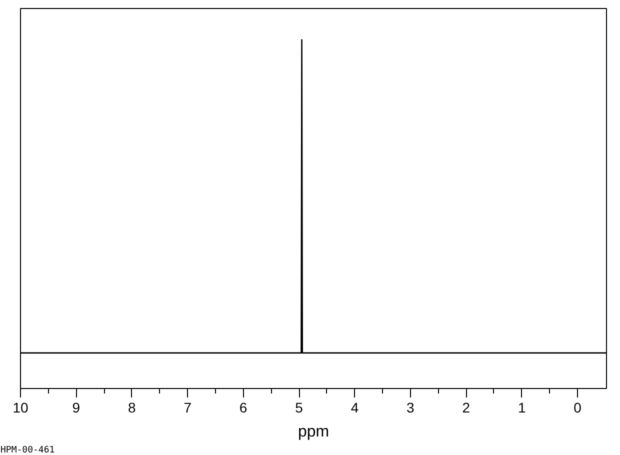  I want to click on text: HPM-00-461, so click(27, 450).